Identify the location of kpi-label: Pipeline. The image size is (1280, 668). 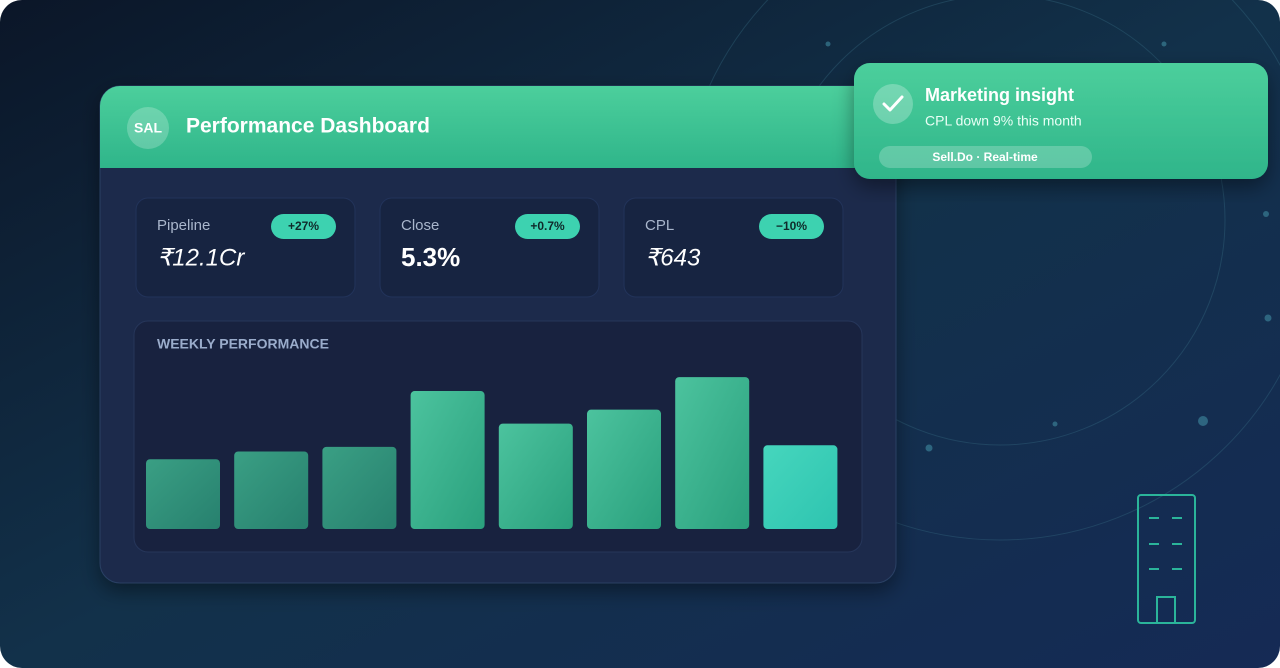
(183, 225).